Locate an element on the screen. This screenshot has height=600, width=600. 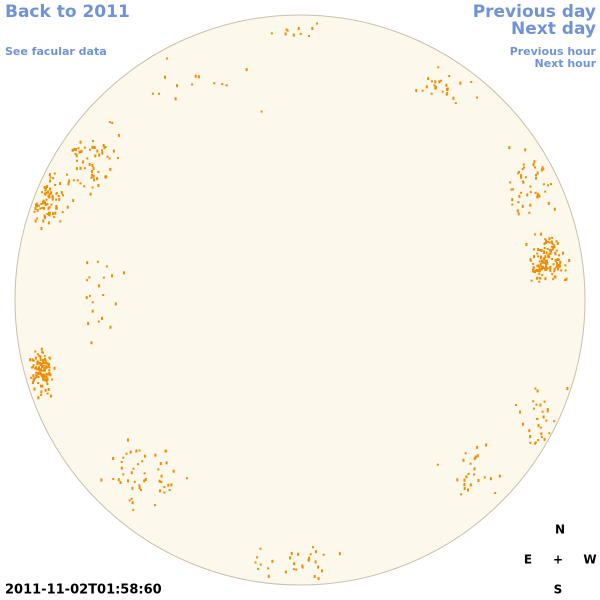
next-day-link: Next day is located at coordinates (553, 29).